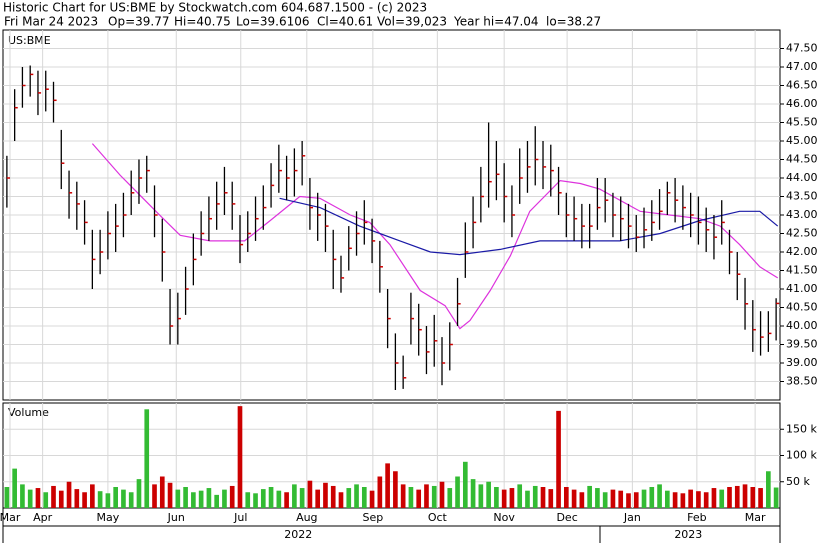 Image resolution: width=830 pixels, height=543 pixels. What do you see at coordinates (802, 251) in the screenshot?
I see `y-tick-label: 42.00` at bounding box center [802, 251].